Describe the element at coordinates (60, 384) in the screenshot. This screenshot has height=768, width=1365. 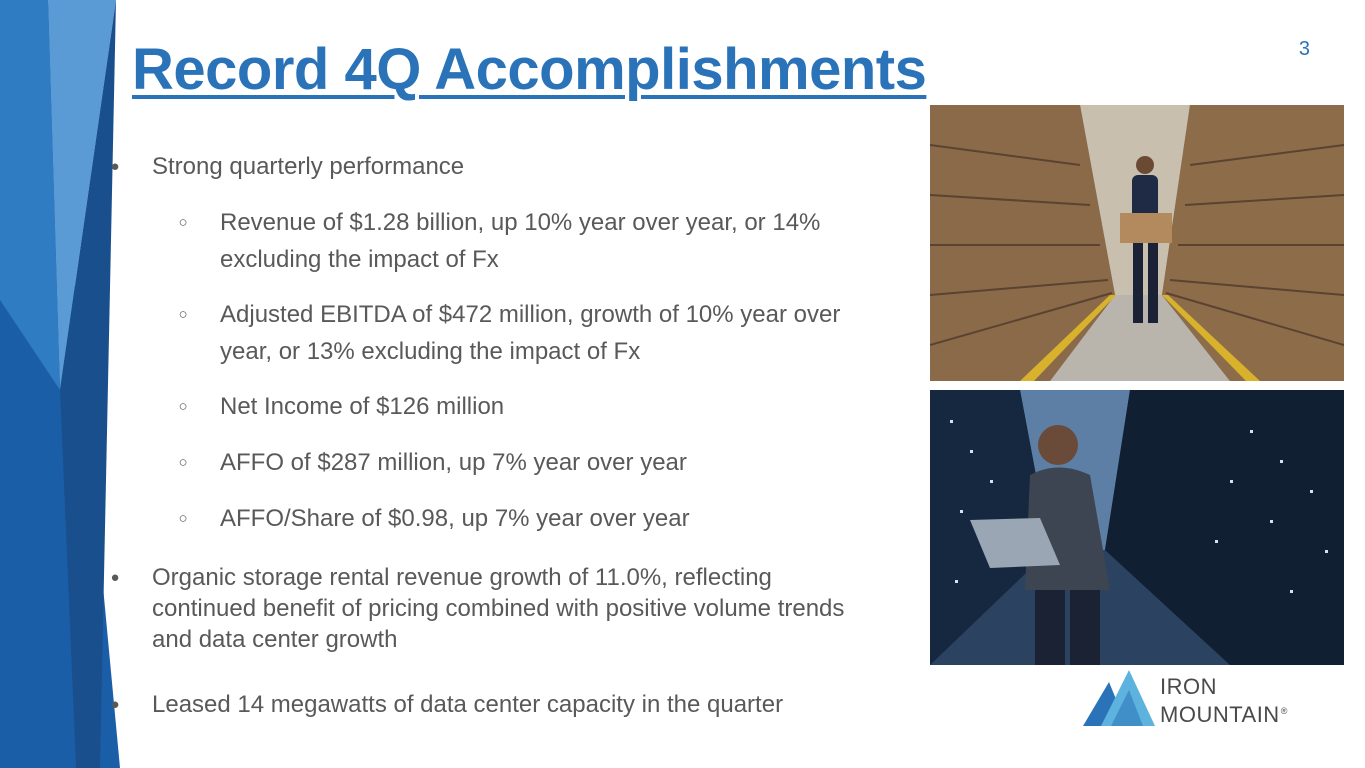
I see `side-decoration` at that location.